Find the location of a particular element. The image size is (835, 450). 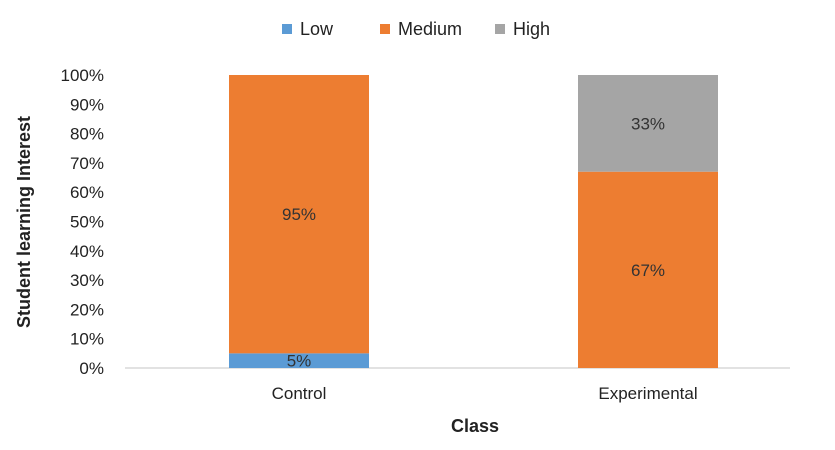

legend-label: Low is located at coordinates (317, 29).